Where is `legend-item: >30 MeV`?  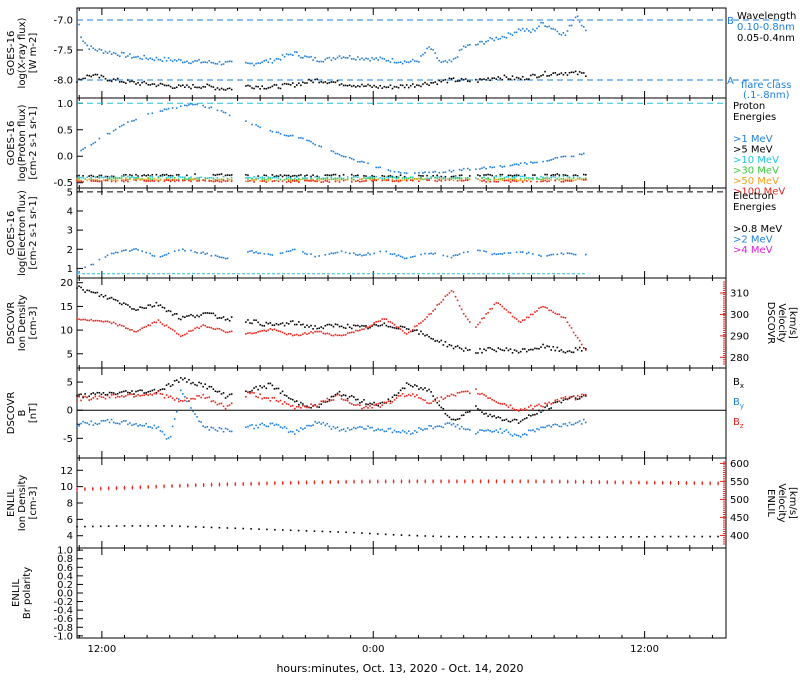
legend-item: >30 MeV is located at coordinates (756, 171).